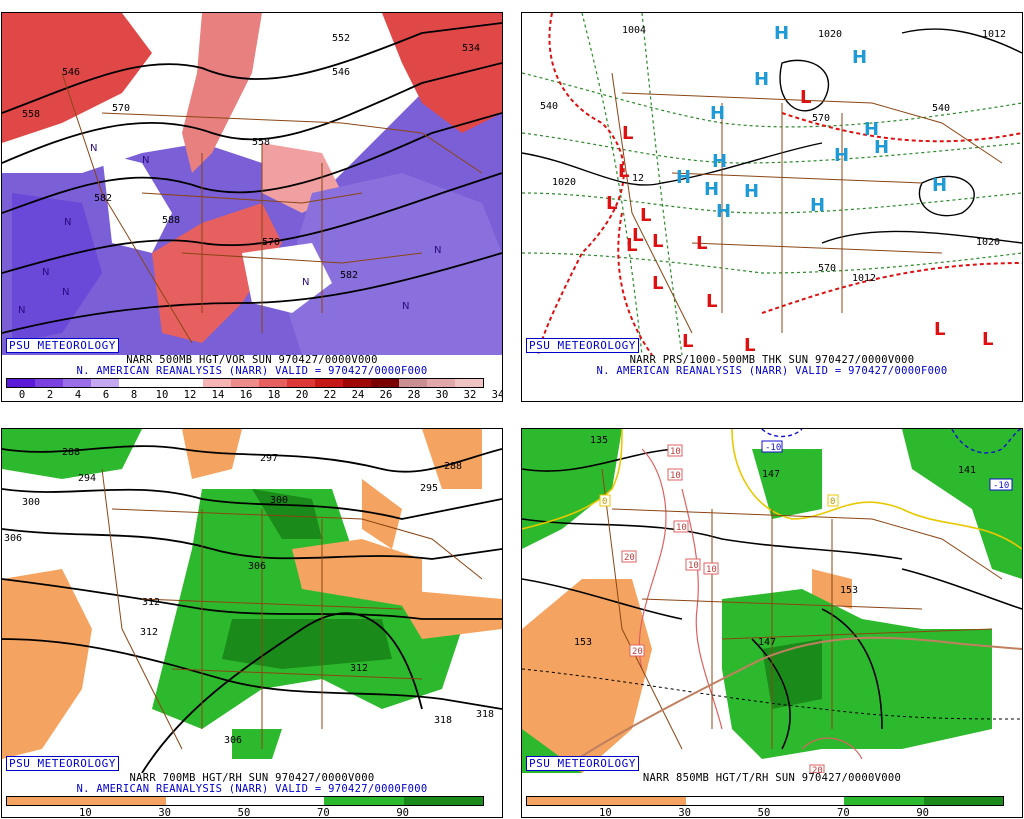 The width and height of the screenshot is (1024, 819). Describe the element at coordinates (218, 395) in the screenshot. I see `colorbar-tick-label: 14` at that location.